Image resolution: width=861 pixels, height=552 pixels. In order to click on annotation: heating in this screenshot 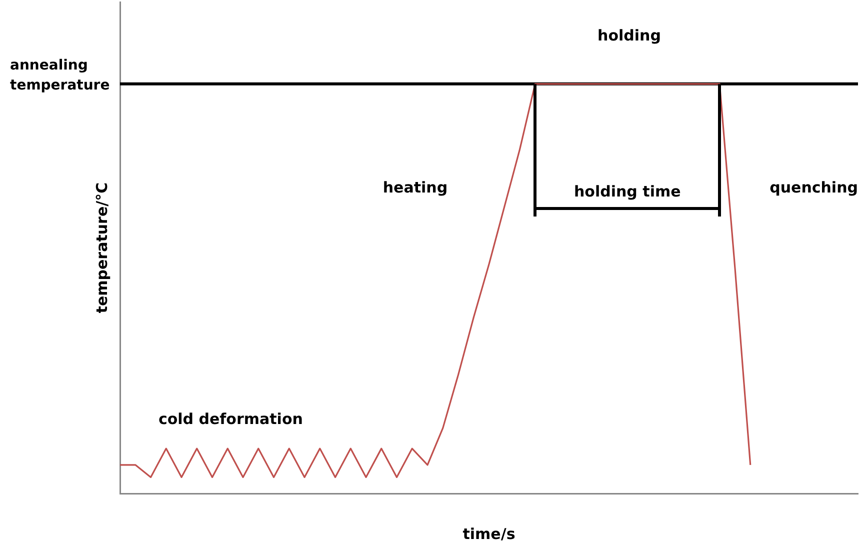, I will do `click(415, 187)`.